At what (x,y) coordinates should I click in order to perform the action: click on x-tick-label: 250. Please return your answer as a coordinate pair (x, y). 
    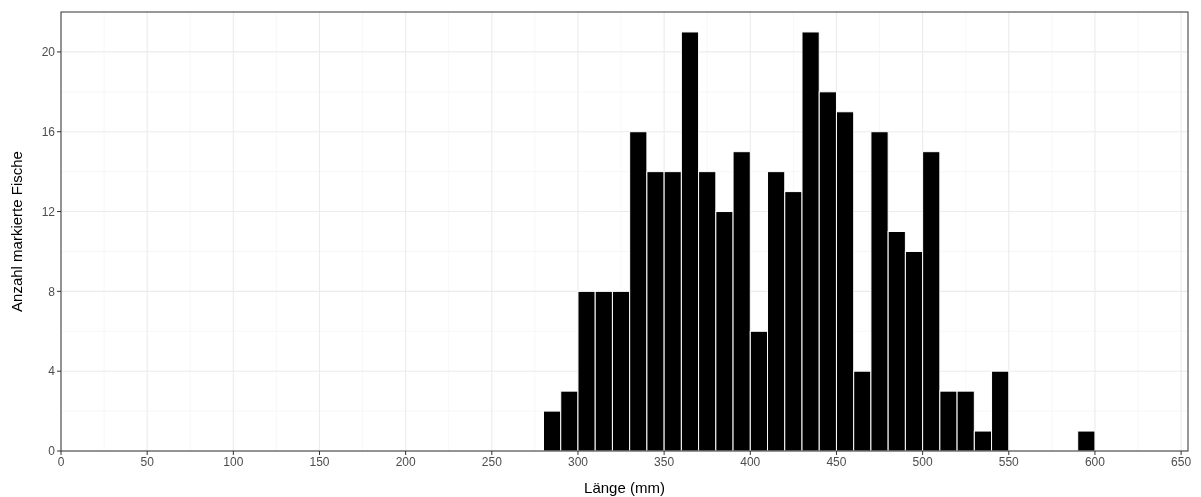
    Looking at the image, I should click on (492, 462).